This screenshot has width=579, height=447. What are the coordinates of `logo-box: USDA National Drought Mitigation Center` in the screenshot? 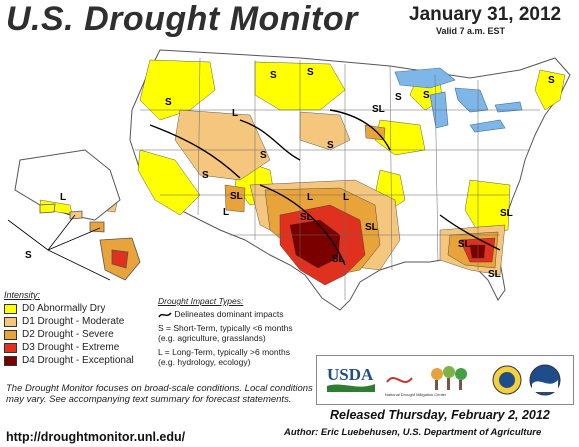 It's located at (445, 380).